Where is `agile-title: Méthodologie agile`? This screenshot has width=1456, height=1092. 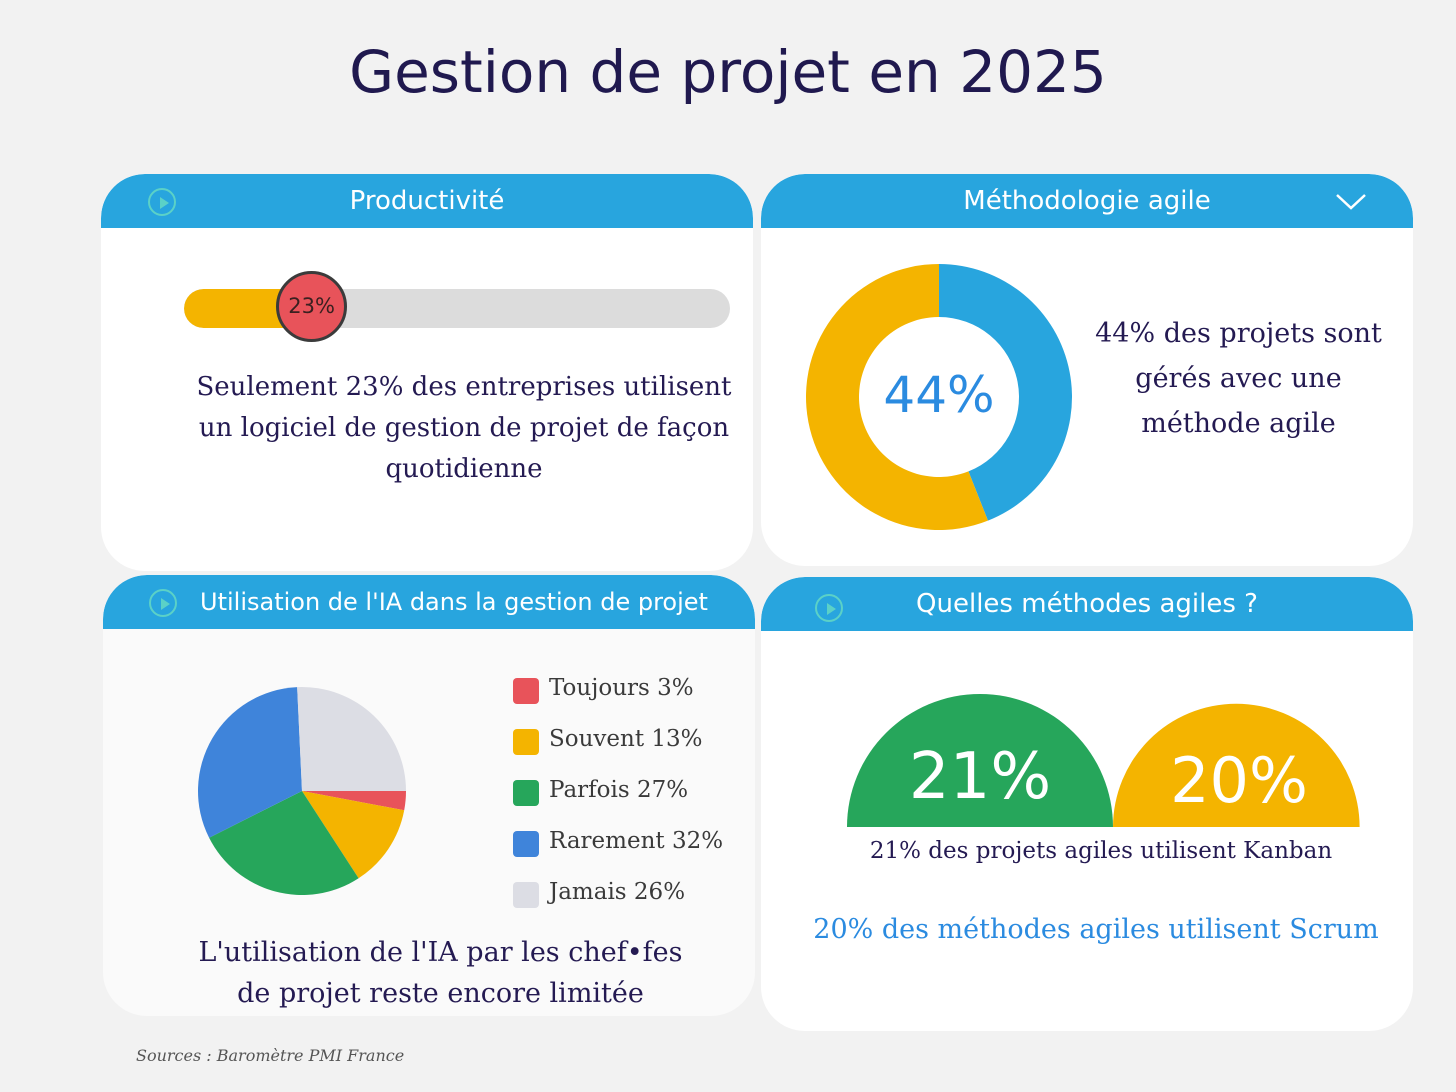
agile-title: Méthodologie agile is located at coordinates (1087, 201).